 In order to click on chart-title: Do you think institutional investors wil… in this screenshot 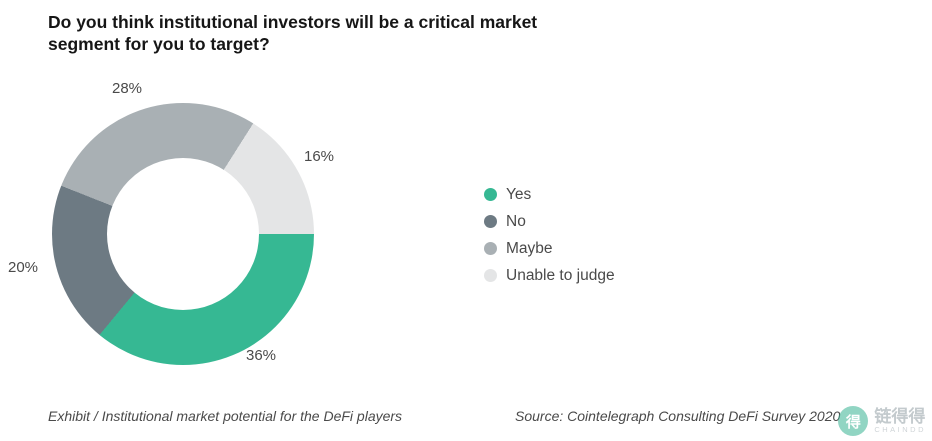, I will do `click(293, 33)`.